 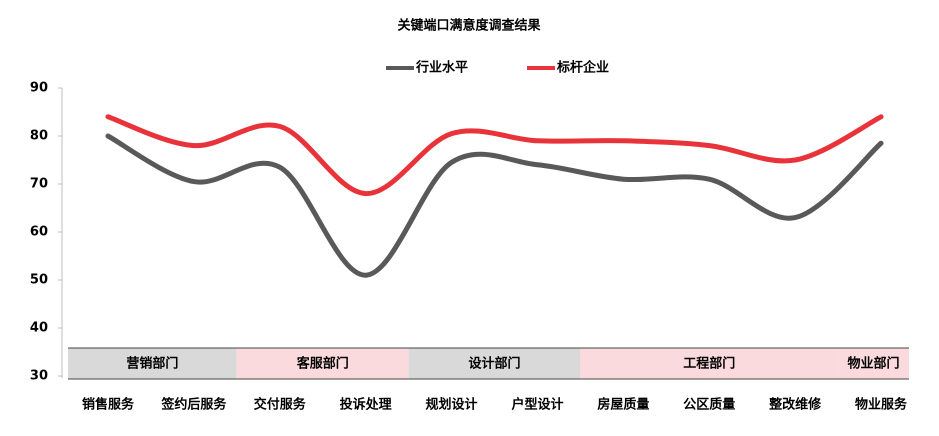 What do you see at coordinates (39, 376) in the screenshot?
I see `y-tick-label: 30` at bounding box center [39, 376].